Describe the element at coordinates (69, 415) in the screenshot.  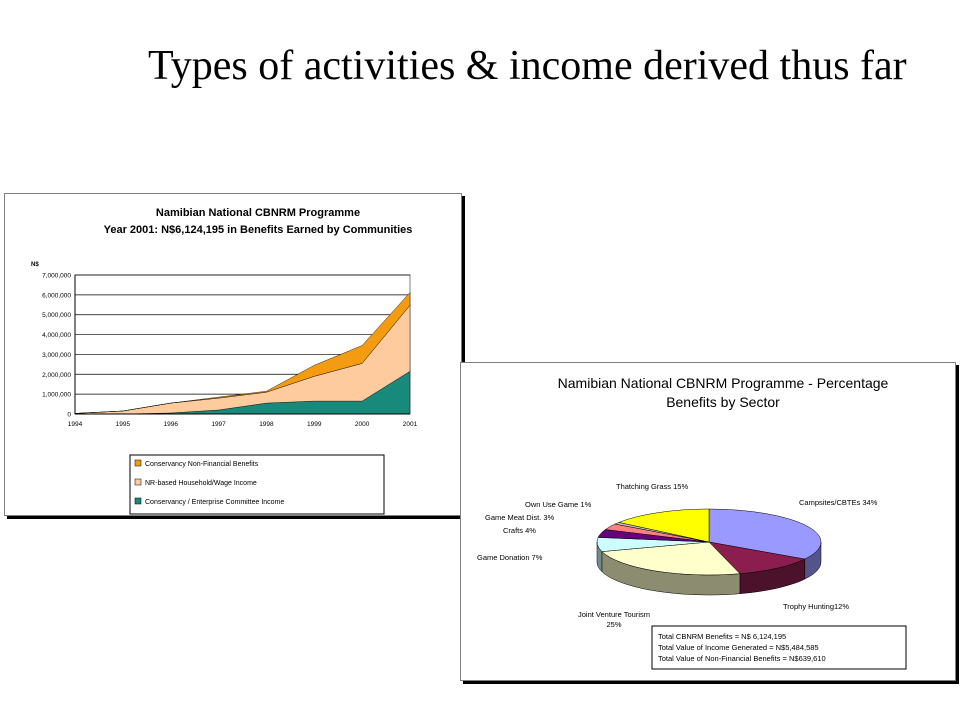
I see `y-tick-label: 0` at that location.